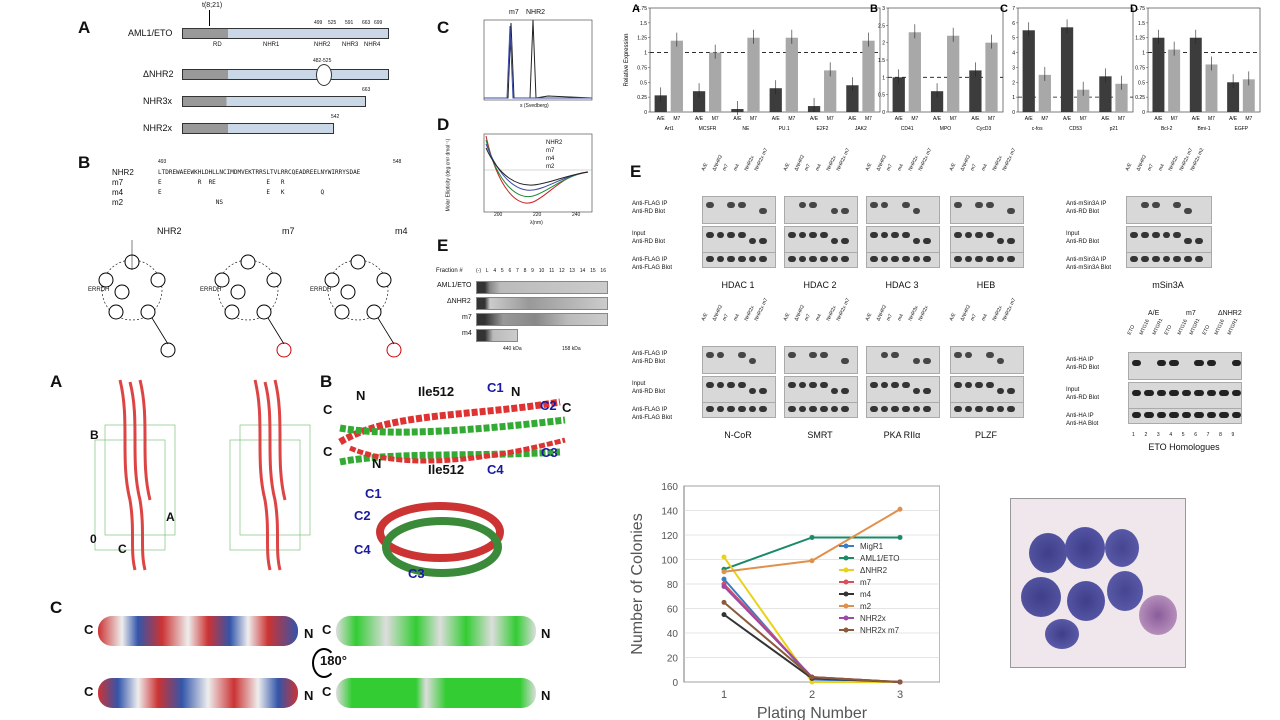  What do you see at coordinates (534, 106) in the screenshot?
I see `auc-xlabel: s (Svedberg)` at bounding box center [534, 106].